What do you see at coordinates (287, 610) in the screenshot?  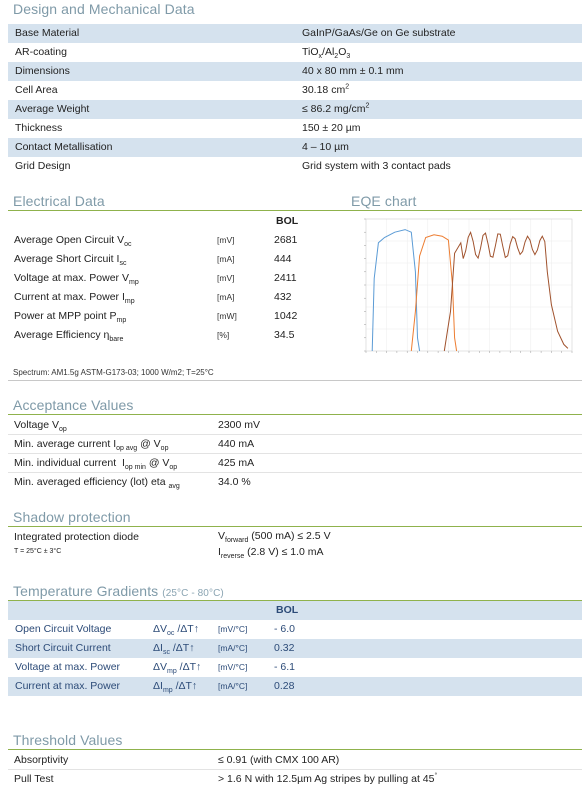 I see `temperature-col-header: BOL` at bounding box center [287, 610].